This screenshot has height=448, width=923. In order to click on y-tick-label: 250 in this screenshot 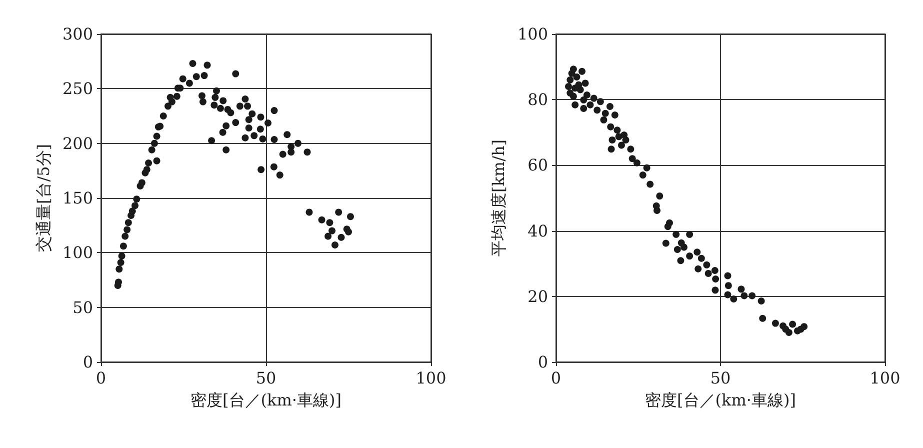, I will do `click(77, 88)`.